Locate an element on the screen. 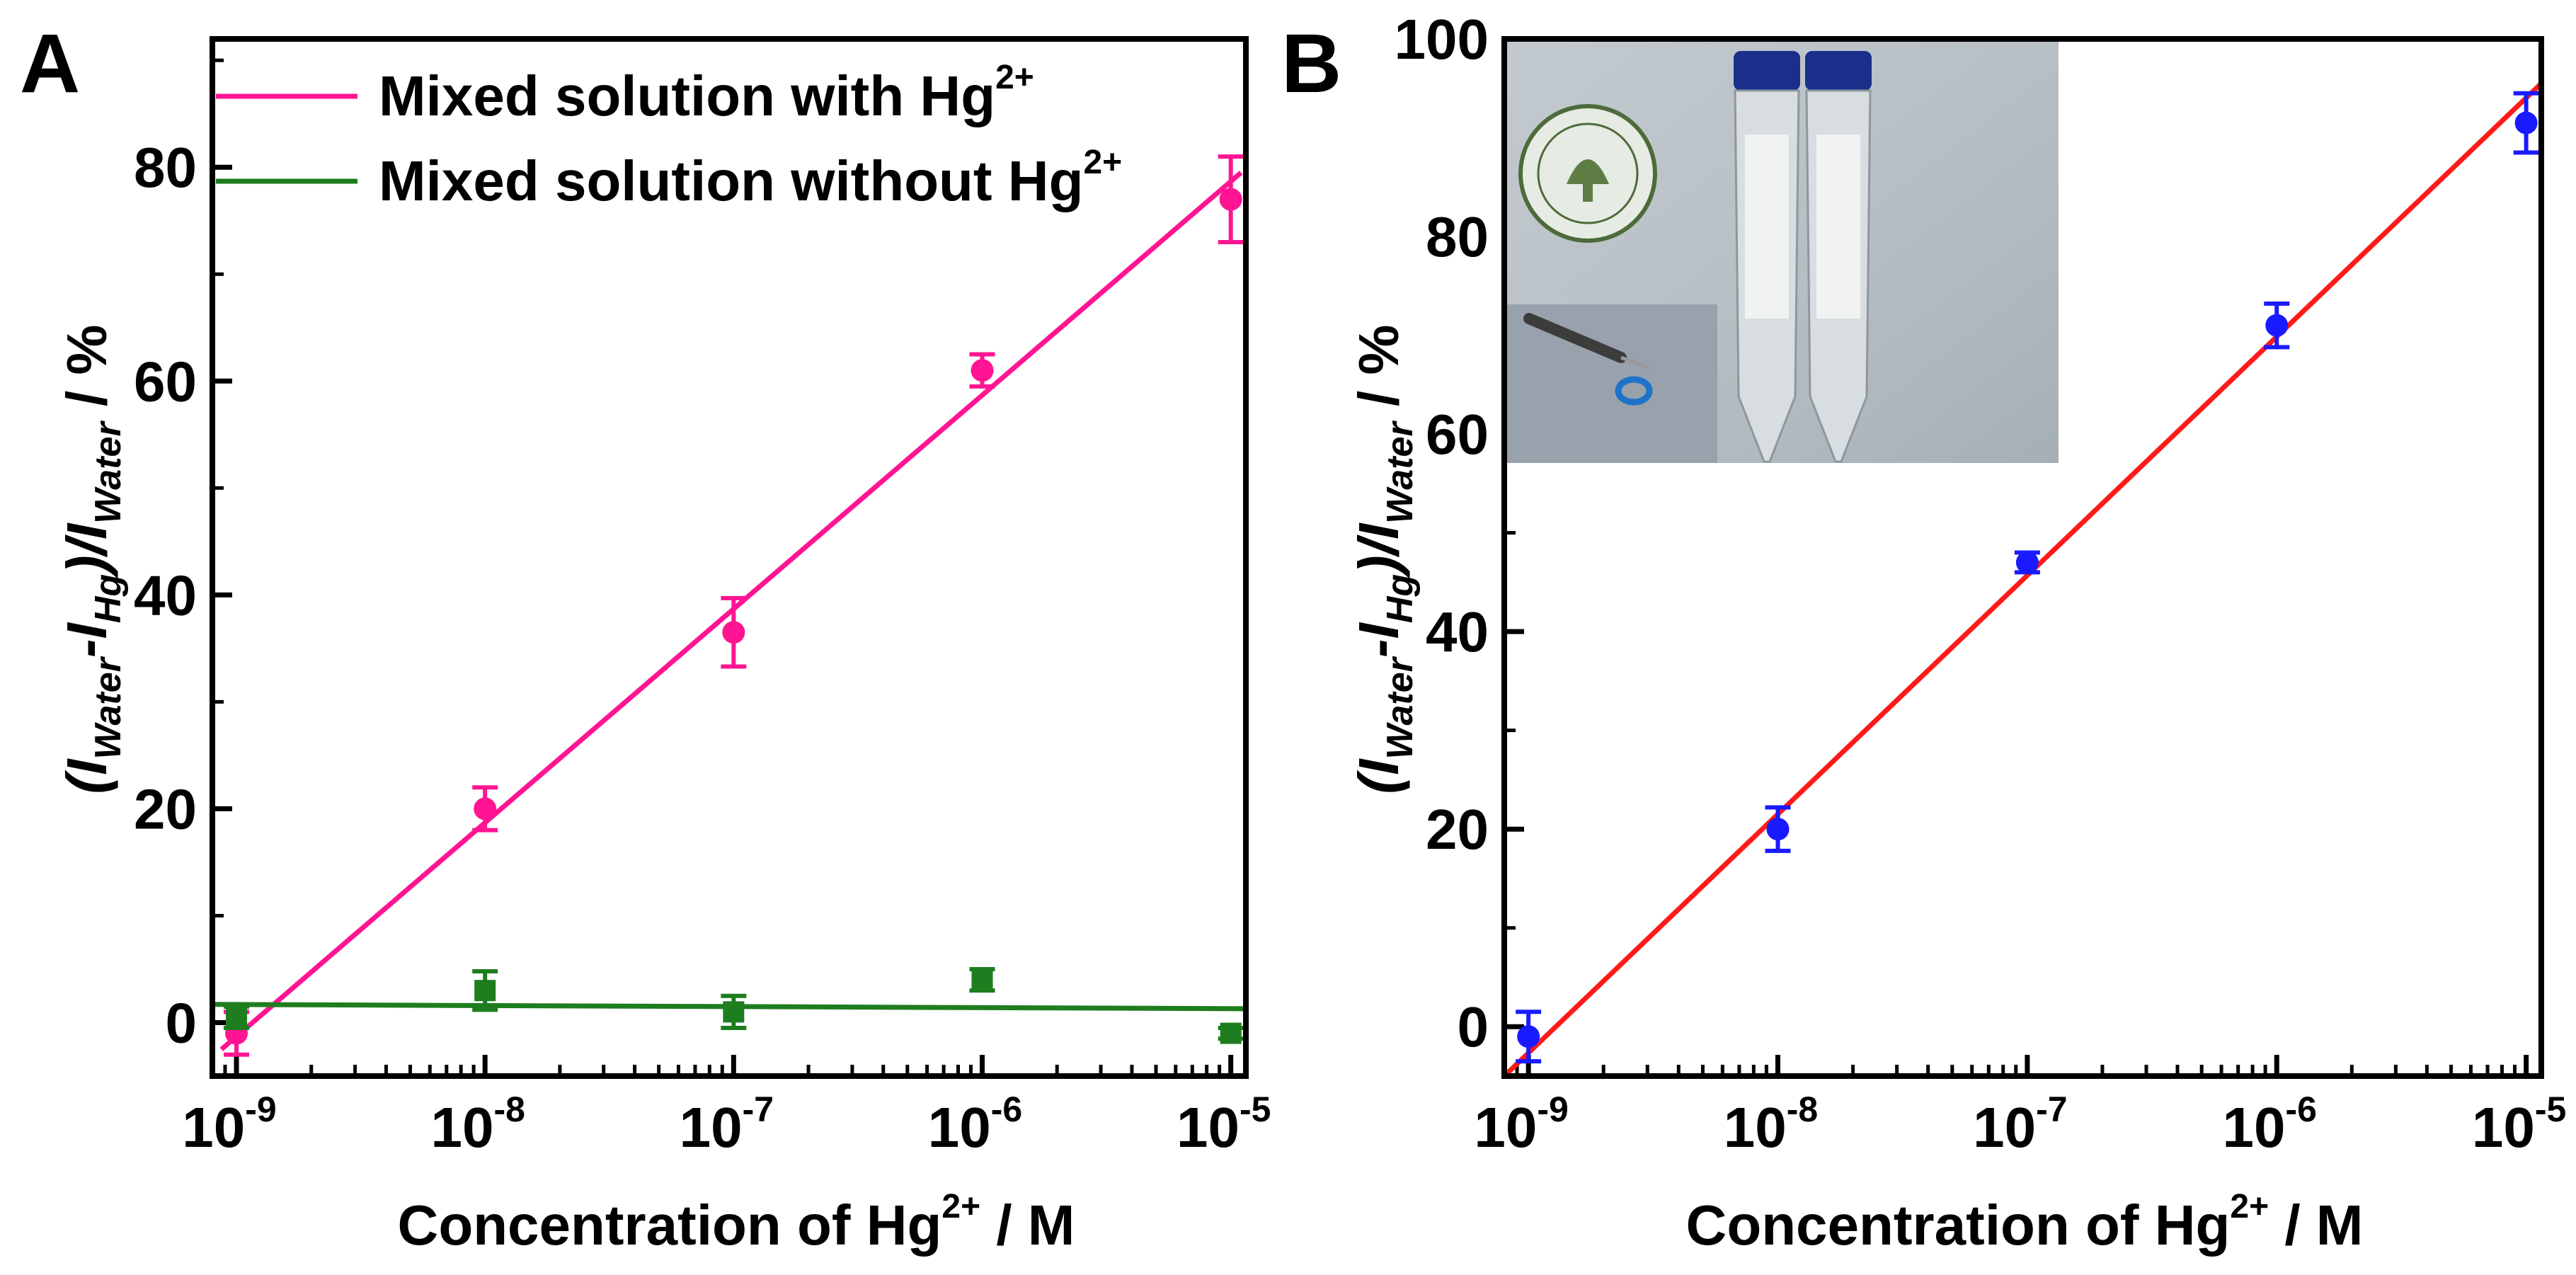  centrifuge-tube-right-icon is located at coordinates (1838, 257).